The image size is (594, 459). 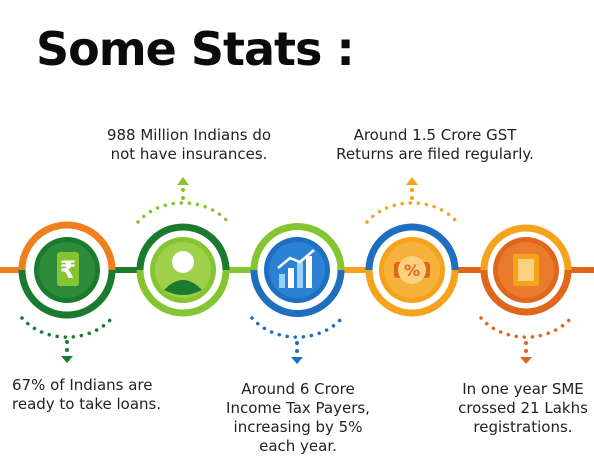 I want to click on growth-chart-icon, so click(x=296, y=268).